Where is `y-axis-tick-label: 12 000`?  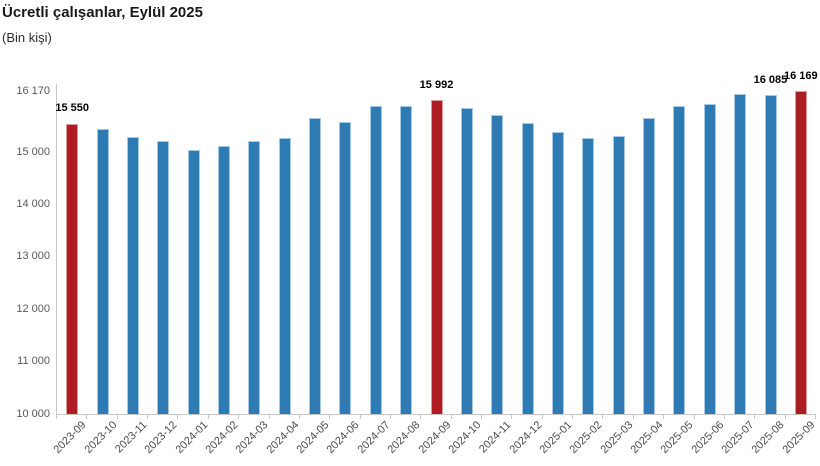
y-axis-tick-label: 12 000 is located at coordinates (33, 308).